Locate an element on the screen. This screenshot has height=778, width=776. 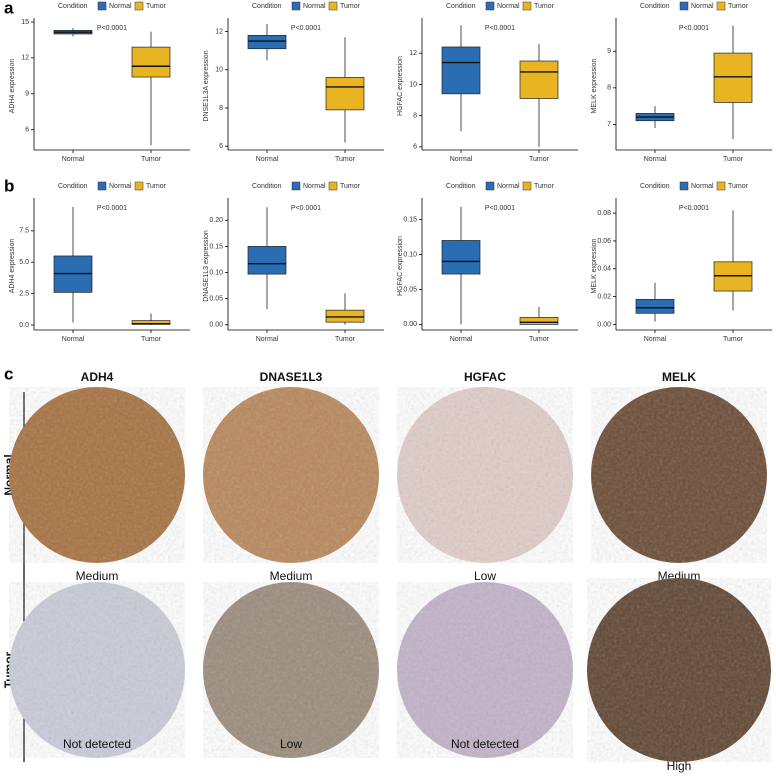
y-tick-label: 8 is located at coordinates (221, 108).